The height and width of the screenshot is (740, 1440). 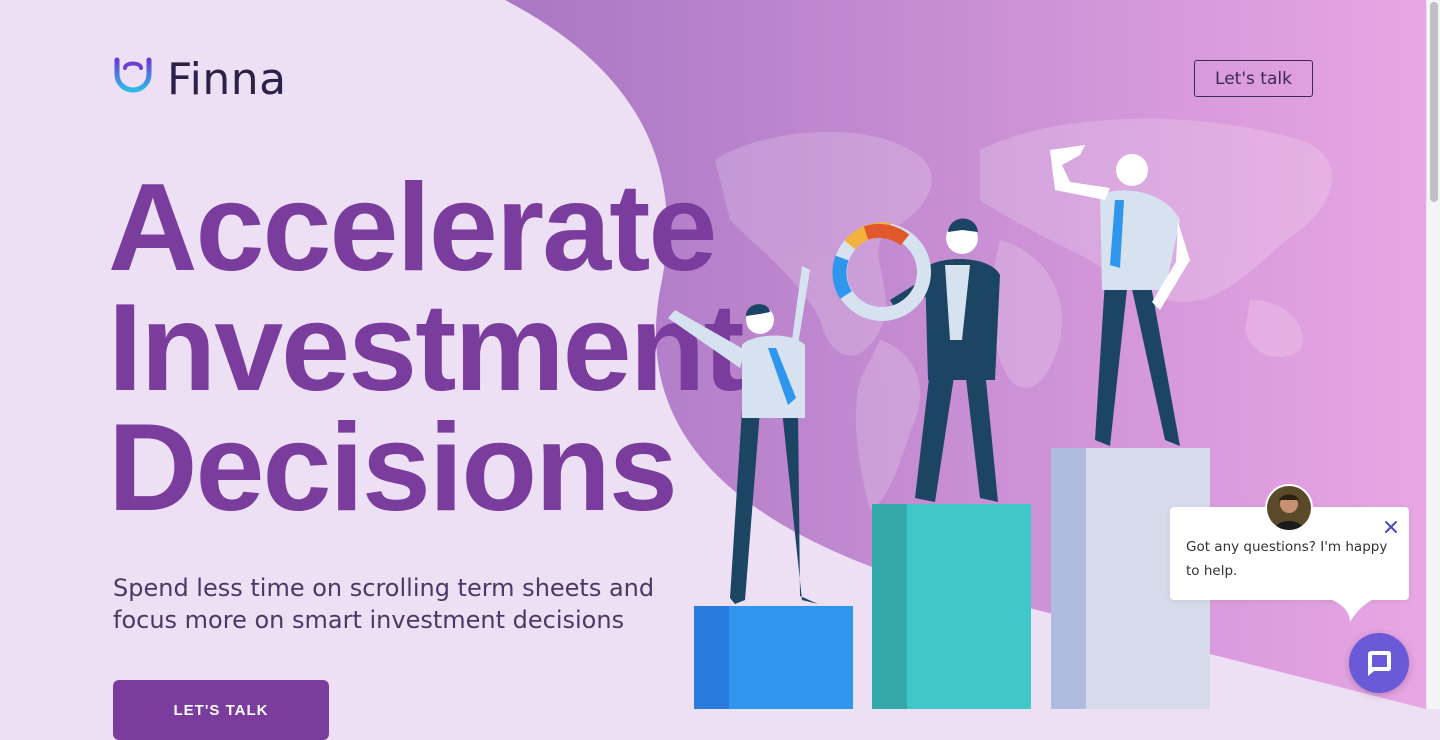 What do you see at coordinates (1287, 559) in the screenshot?
I see `chat-message: Got any questions? I'm happy to help.` at bounding box center [1287, 559].